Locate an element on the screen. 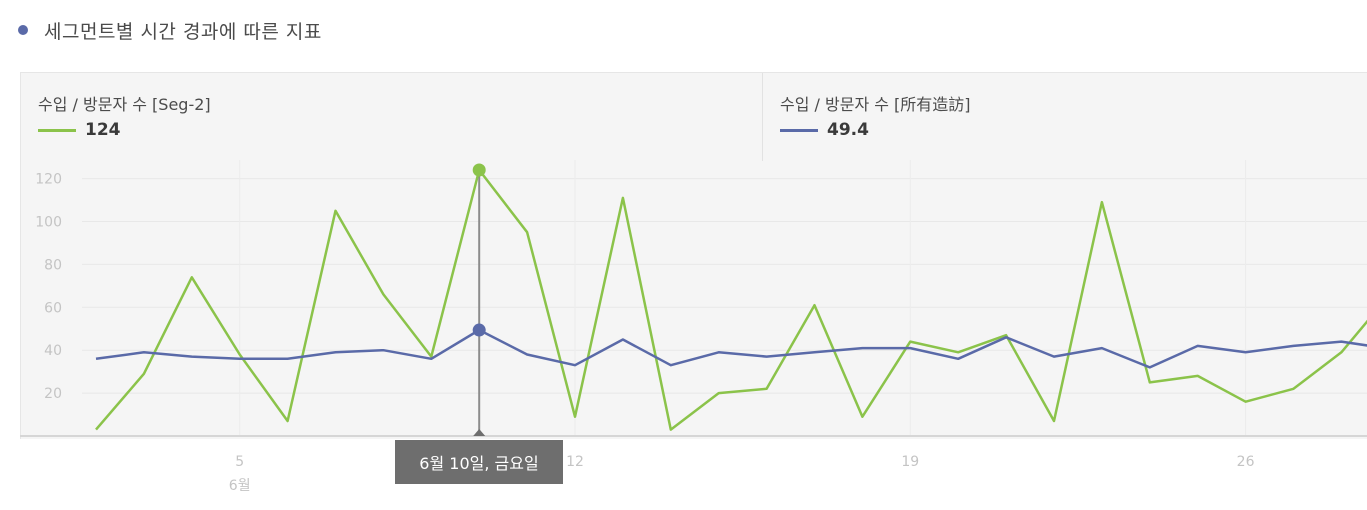 The image size is (1367, 510). x-tick-label: 12 is located at coordinates (575, 462).